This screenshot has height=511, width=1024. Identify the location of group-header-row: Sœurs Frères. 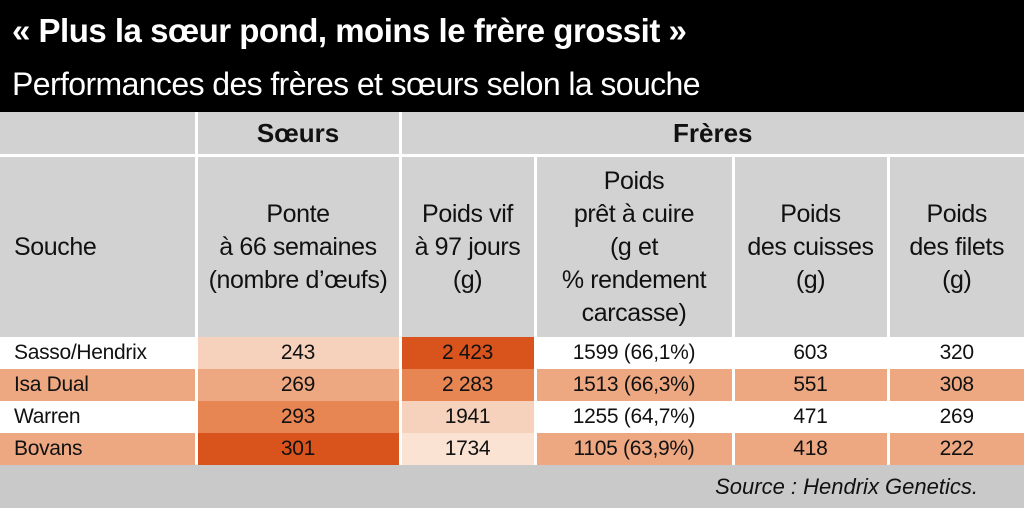
(512, 134).